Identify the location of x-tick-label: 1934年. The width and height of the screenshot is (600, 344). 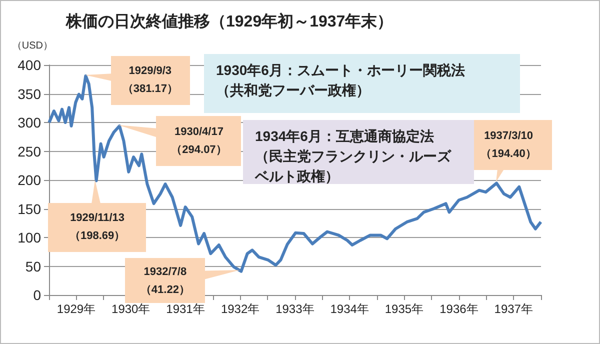
(349, 309).